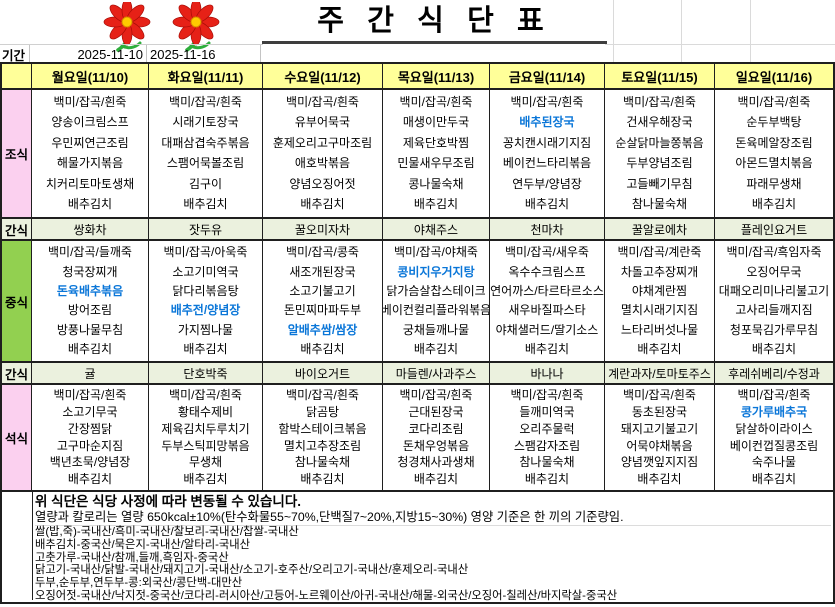 Image resolution: width=835 pixels, height=607 pixels. Describe the element at coordinates (547, 271) in the screenshot. I see `menu-item: 옥수수크림스프` at that location.